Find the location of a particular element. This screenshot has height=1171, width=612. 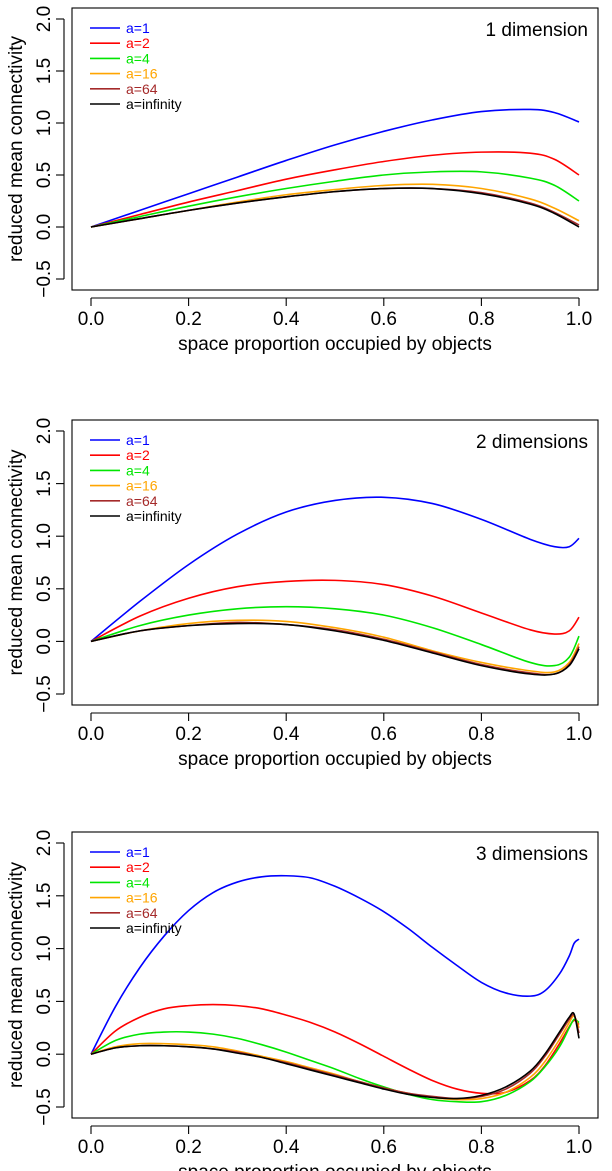

panel-title: 2 dimensions is located at coordinates (532, 442).